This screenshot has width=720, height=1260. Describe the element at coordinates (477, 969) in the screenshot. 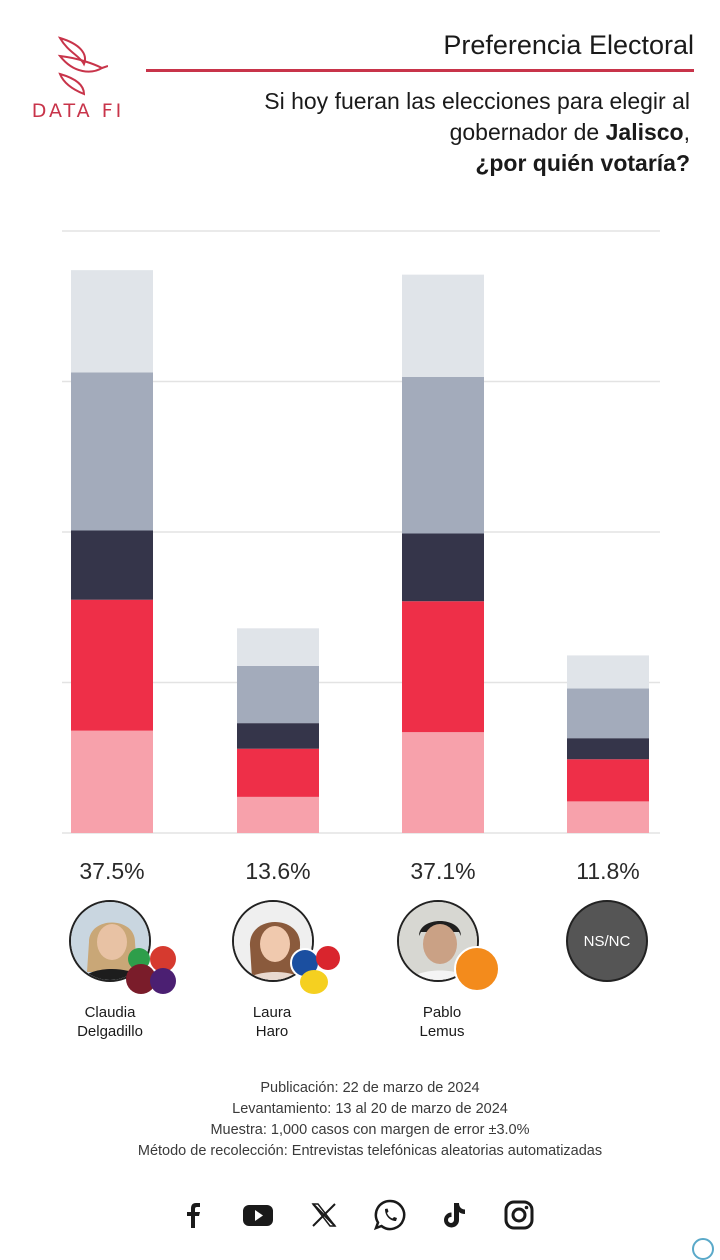

I see `party-badge-mc` at that location.